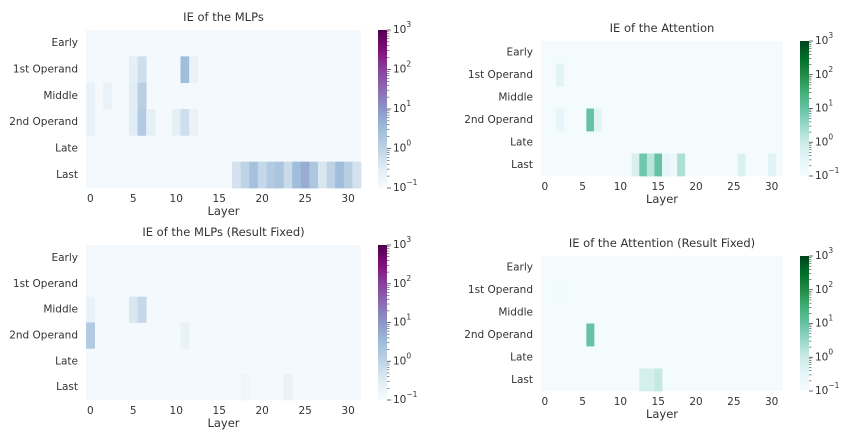  What do you see at coordinates (662, 28) in the screenshot?
I see `chart-title: IE of the Attention` at bounding box center [662, 28].